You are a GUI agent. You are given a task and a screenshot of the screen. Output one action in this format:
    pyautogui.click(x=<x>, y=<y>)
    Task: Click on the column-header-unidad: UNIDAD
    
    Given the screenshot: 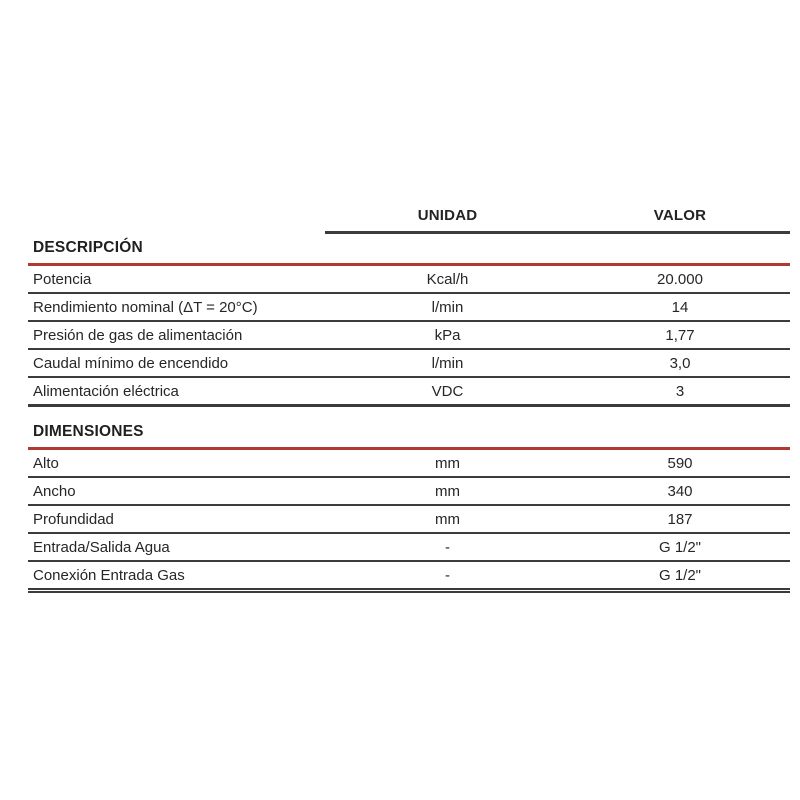 What is the action you would take?
    pyautogui.click(x=447, y=214)
    